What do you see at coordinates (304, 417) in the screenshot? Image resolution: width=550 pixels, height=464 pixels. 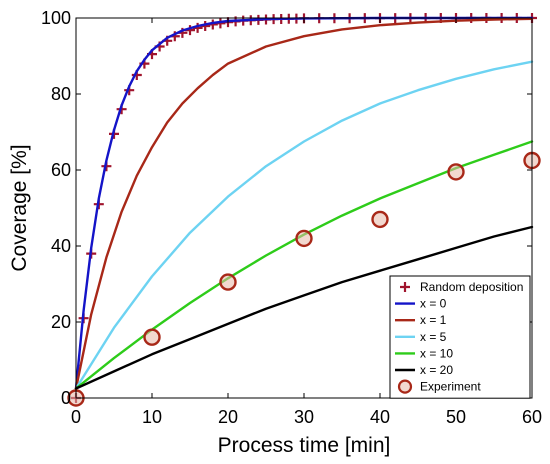 I see `x-tick-label: 30` at bounding box center [304, 417].